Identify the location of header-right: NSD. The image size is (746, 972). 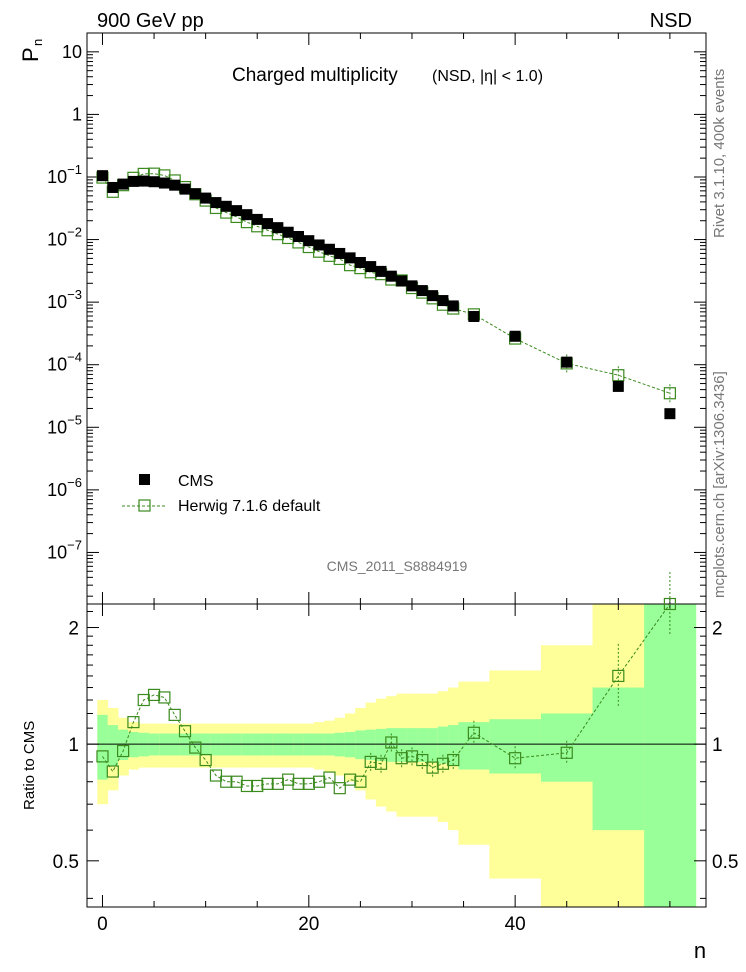
(671, 21).